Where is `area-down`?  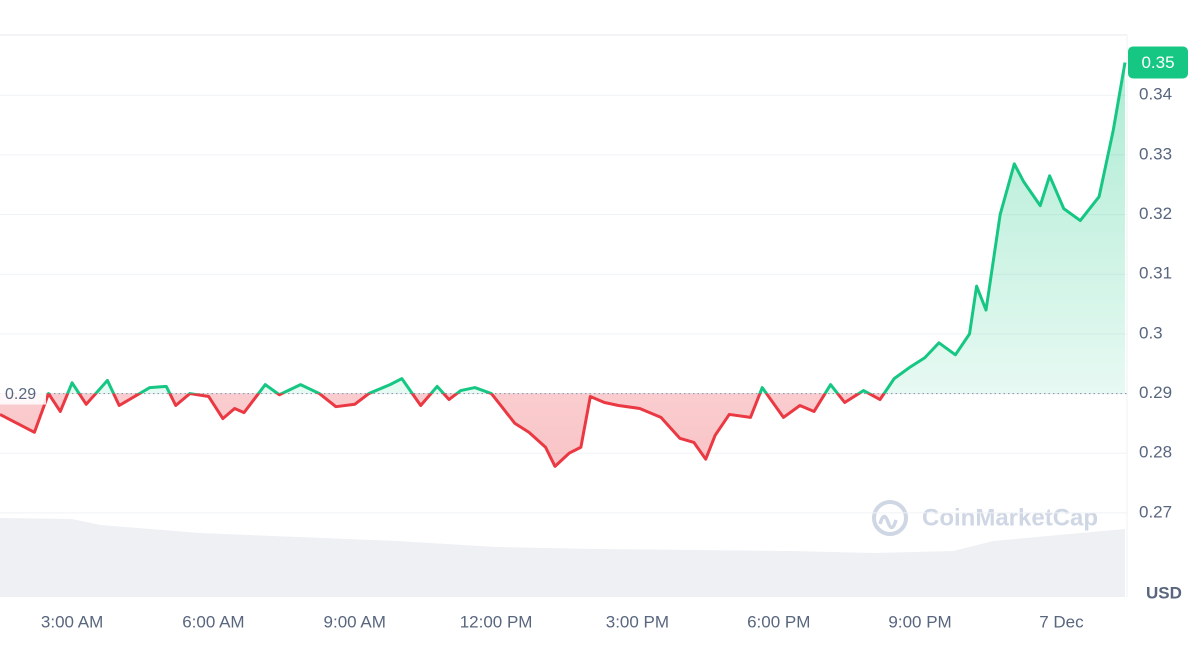
area-down is located at coordinates (442, 430).